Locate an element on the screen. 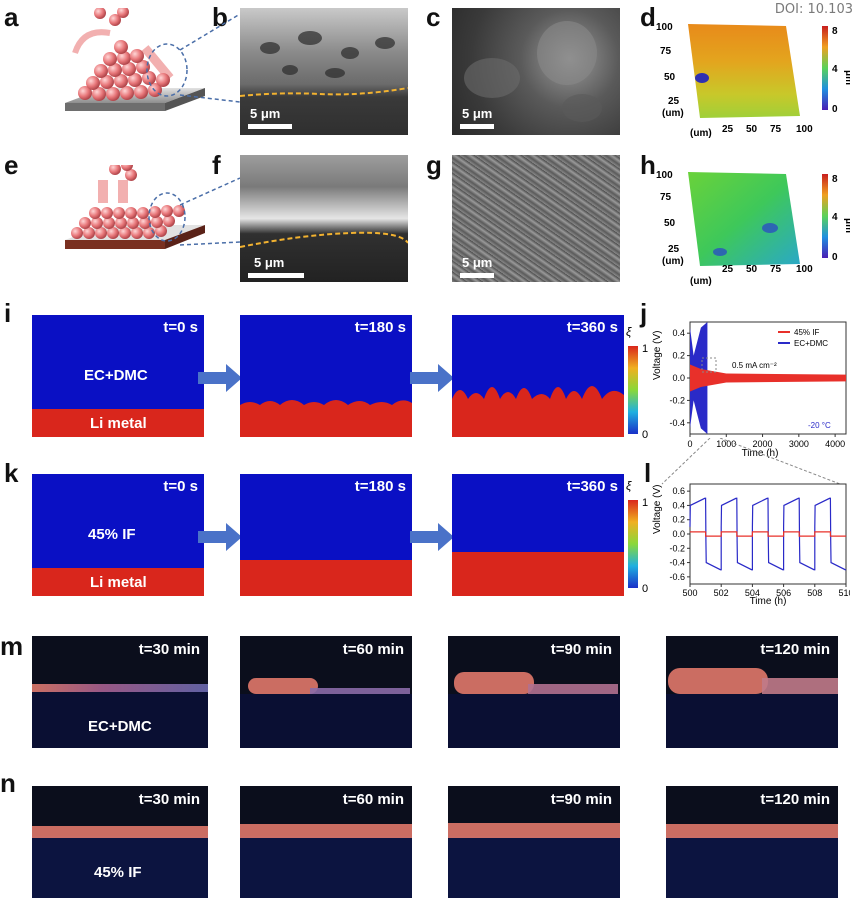 The image size is (855, 905). chart-l-xtick-label: 508 is located at coordinates (814, 593).